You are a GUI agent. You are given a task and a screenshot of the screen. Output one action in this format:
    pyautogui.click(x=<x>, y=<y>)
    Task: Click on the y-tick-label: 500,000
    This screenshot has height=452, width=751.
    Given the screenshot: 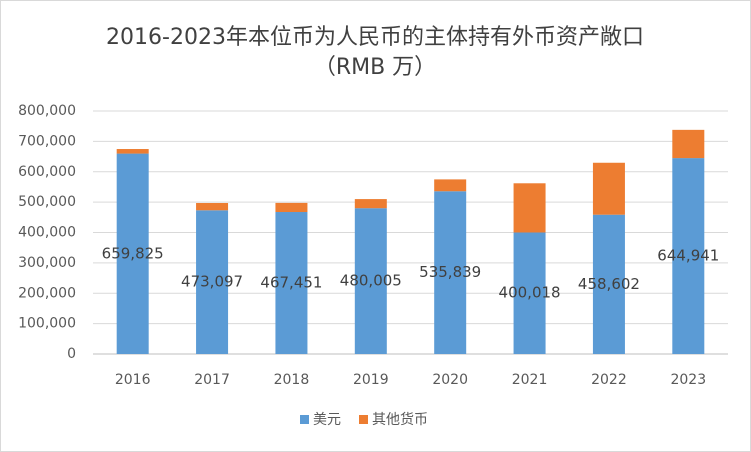 What is the action you would take?
    pyautogui.click(x=47, y=202)
    